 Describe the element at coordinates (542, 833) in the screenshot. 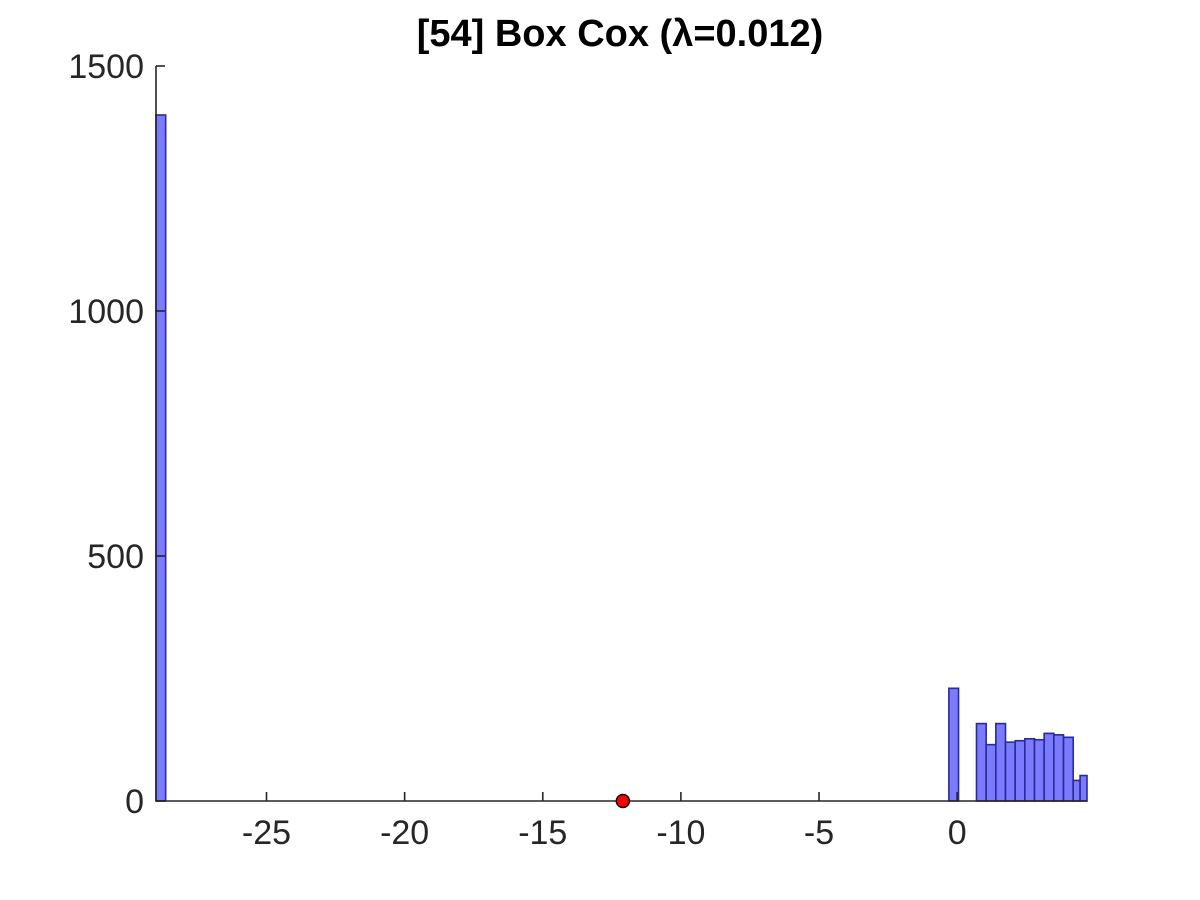

I see `x-tick-label: -15` at that location.